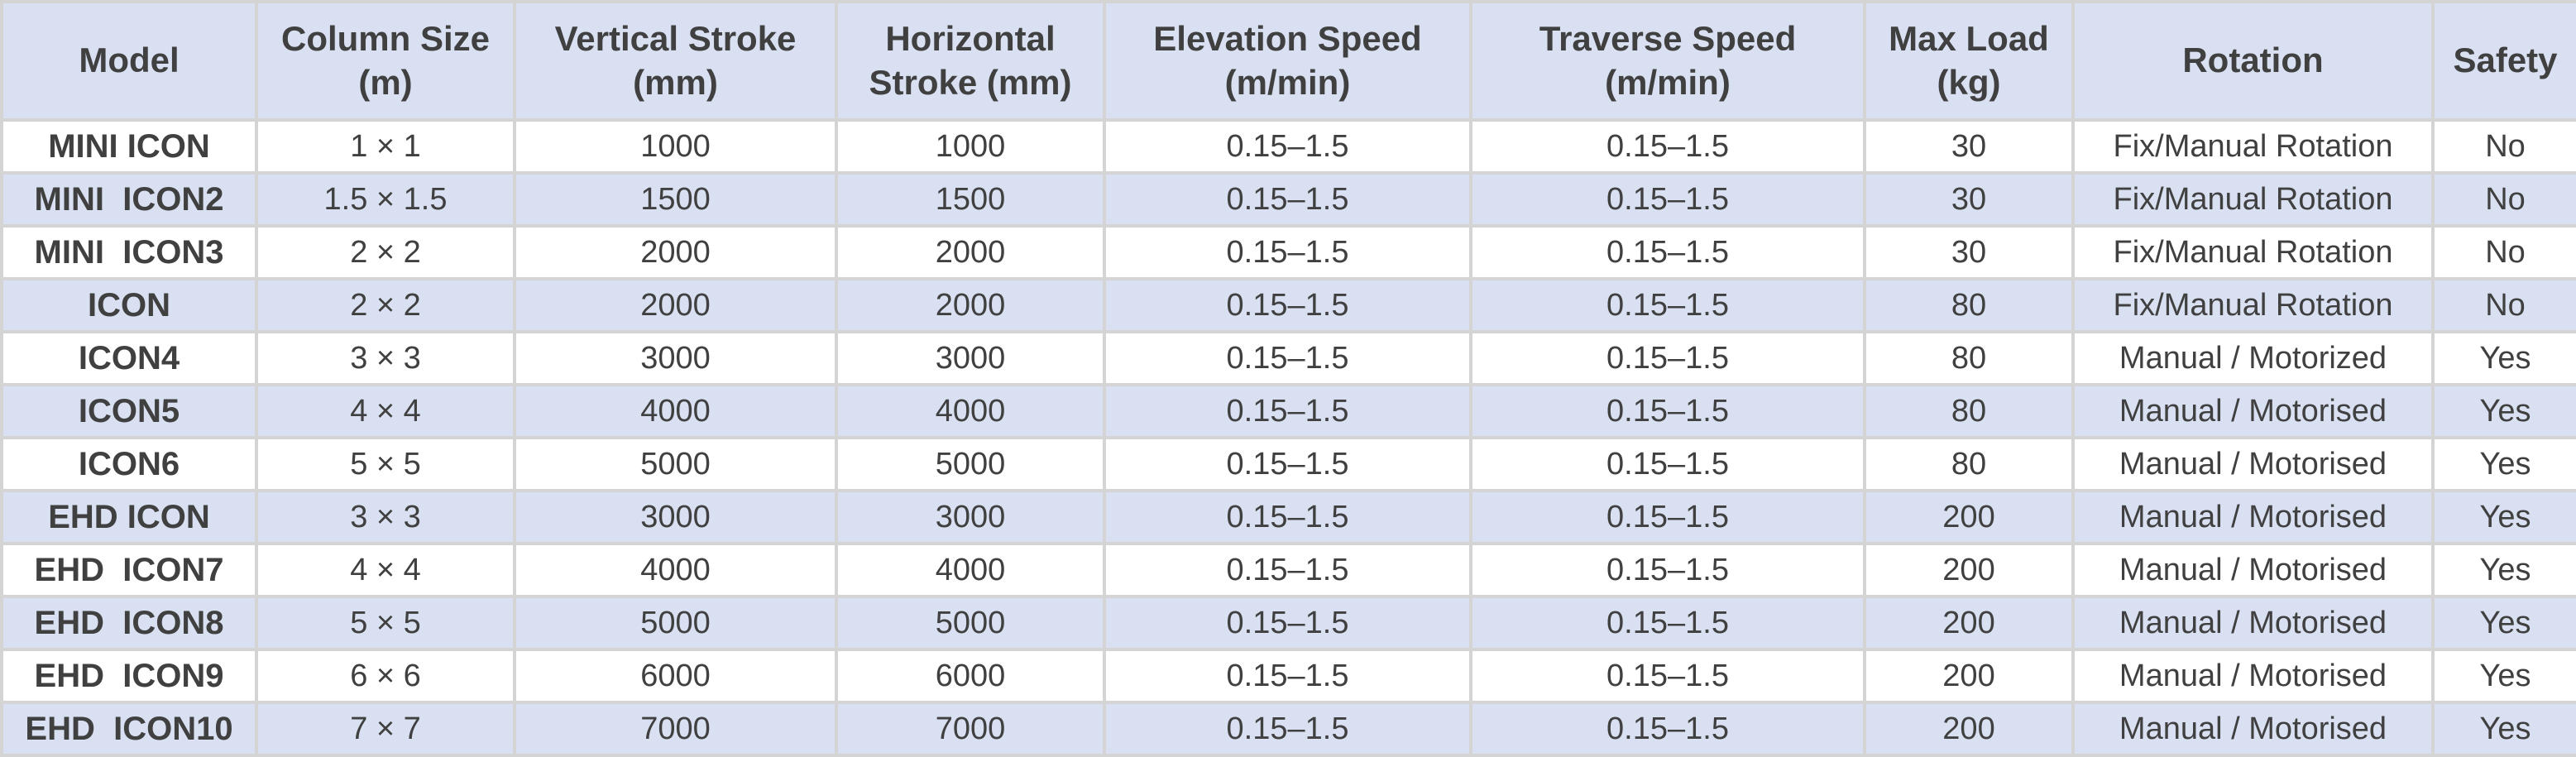 Image resolution: width=2576 pixels, height=757 pixels. I want to click on header-cell: Safety, so click(2504, 61).